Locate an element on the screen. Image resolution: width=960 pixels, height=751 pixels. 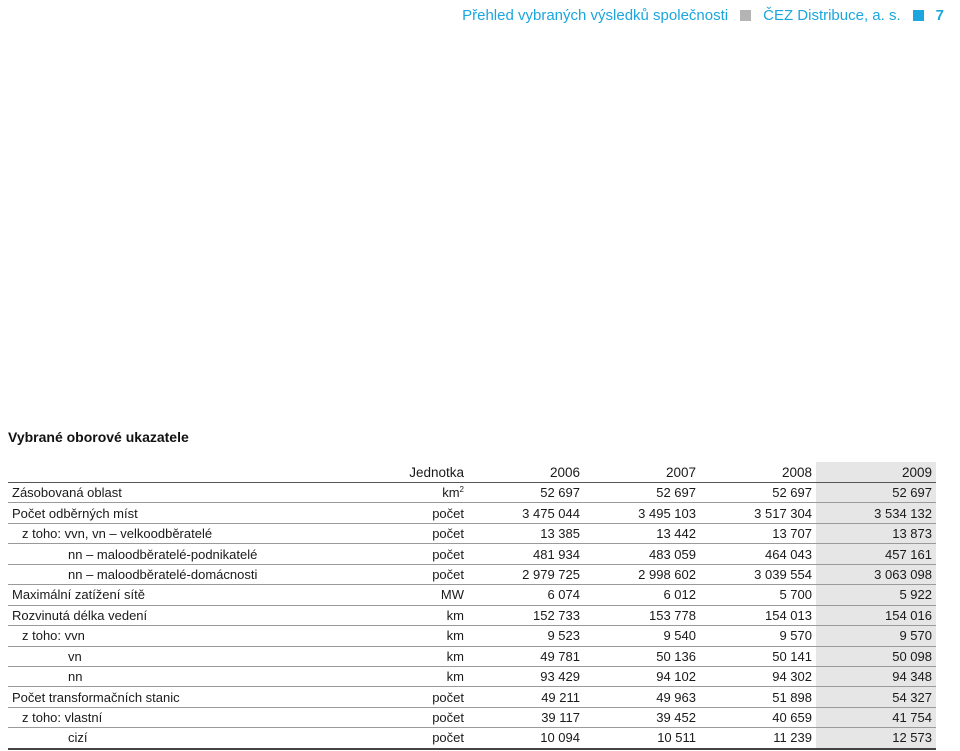
row-label: Maximální zatížení sítě is located at coordinates (158, 595).